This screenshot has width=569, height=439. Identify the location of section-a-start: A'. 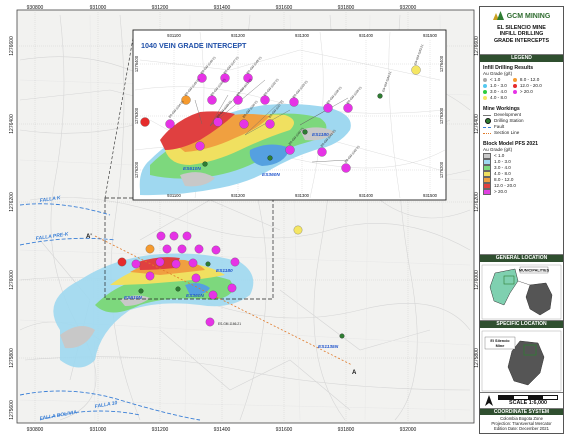
(89, 237).